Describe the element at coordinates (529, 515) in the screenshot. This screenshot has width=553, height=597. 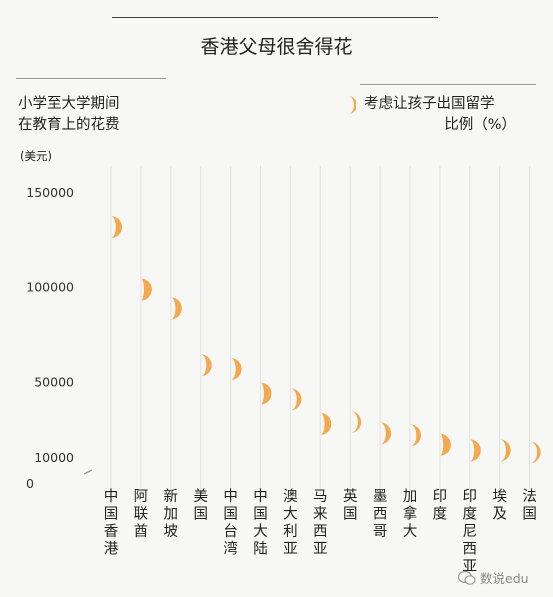
I see `category-label-14-char-1: 国` at that location.